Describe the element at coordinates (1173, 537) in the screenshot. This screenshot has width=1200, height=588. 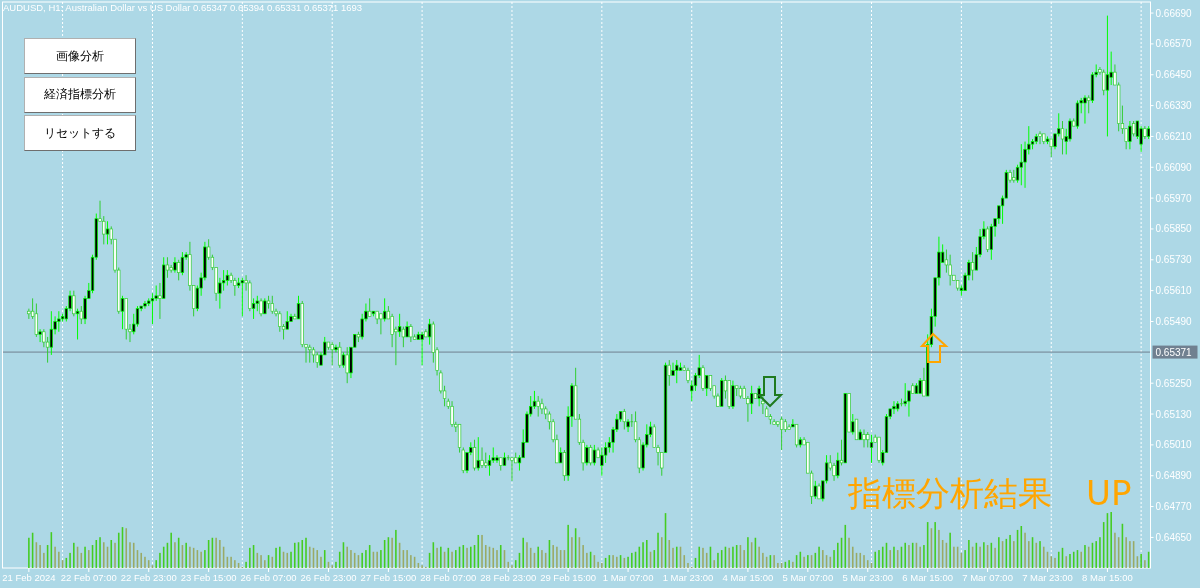
I see `y-tick-label: 0.64650` at that location.